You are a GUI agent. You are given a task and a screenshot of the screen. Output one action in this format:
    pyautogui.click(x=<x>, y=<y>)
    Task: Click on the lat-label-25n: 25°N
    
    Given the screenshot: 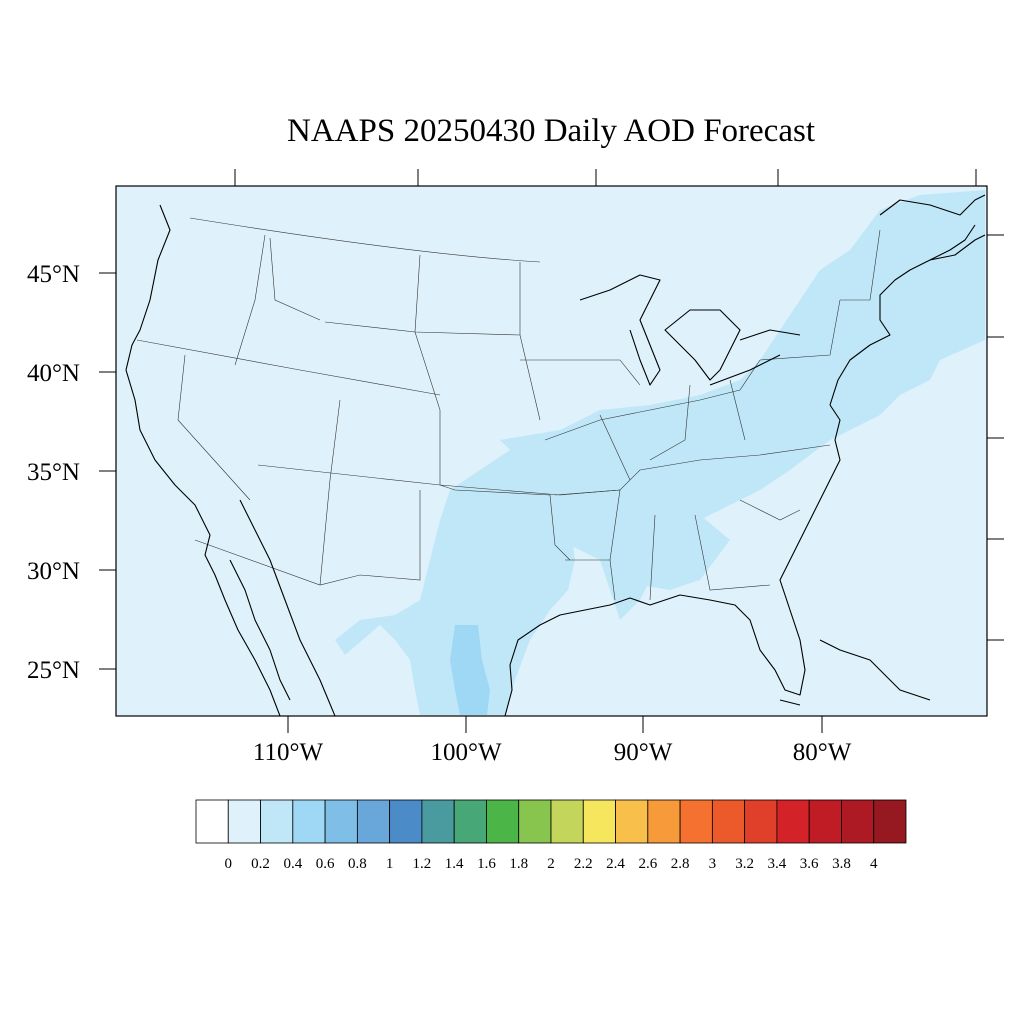 What is the action you would take?
    pyautogui.click(x=53, y=670)
    